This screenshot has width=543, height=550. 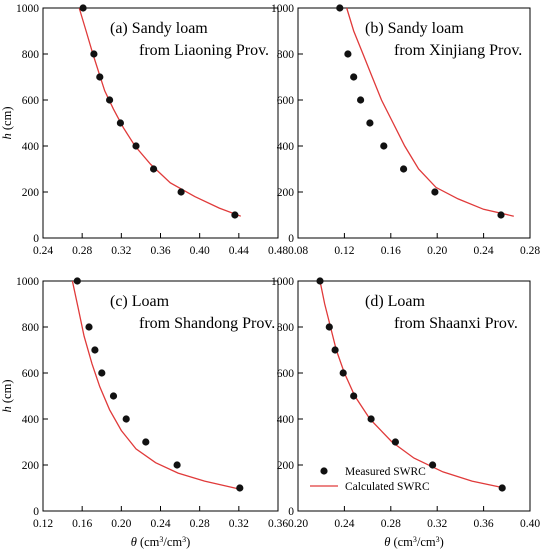 I want to click on legend-label: Calculated SWRC, so click(x=387, y=487).